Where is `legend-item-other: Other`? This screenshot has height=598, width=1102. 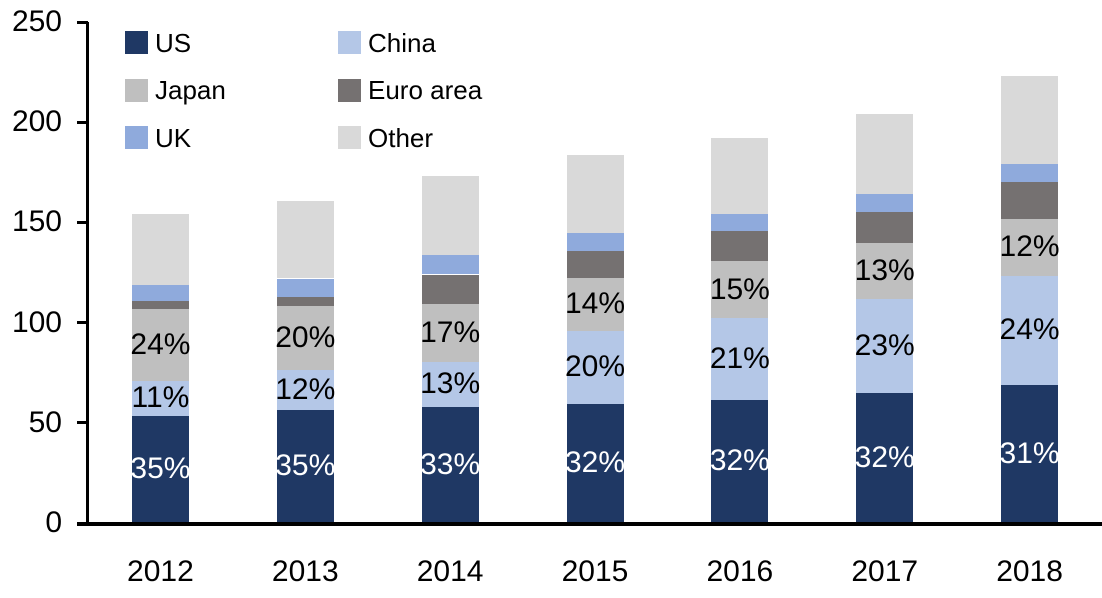 legend-item-other: Other is located at coordinates (385, 138).